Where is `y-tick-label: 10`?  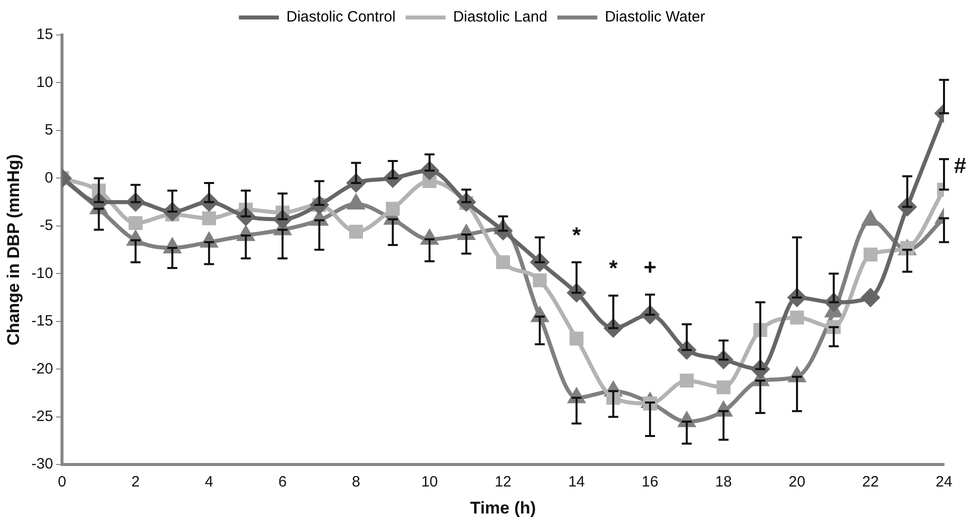
y-tick-label: 10 is located at coordinates (45, 82).